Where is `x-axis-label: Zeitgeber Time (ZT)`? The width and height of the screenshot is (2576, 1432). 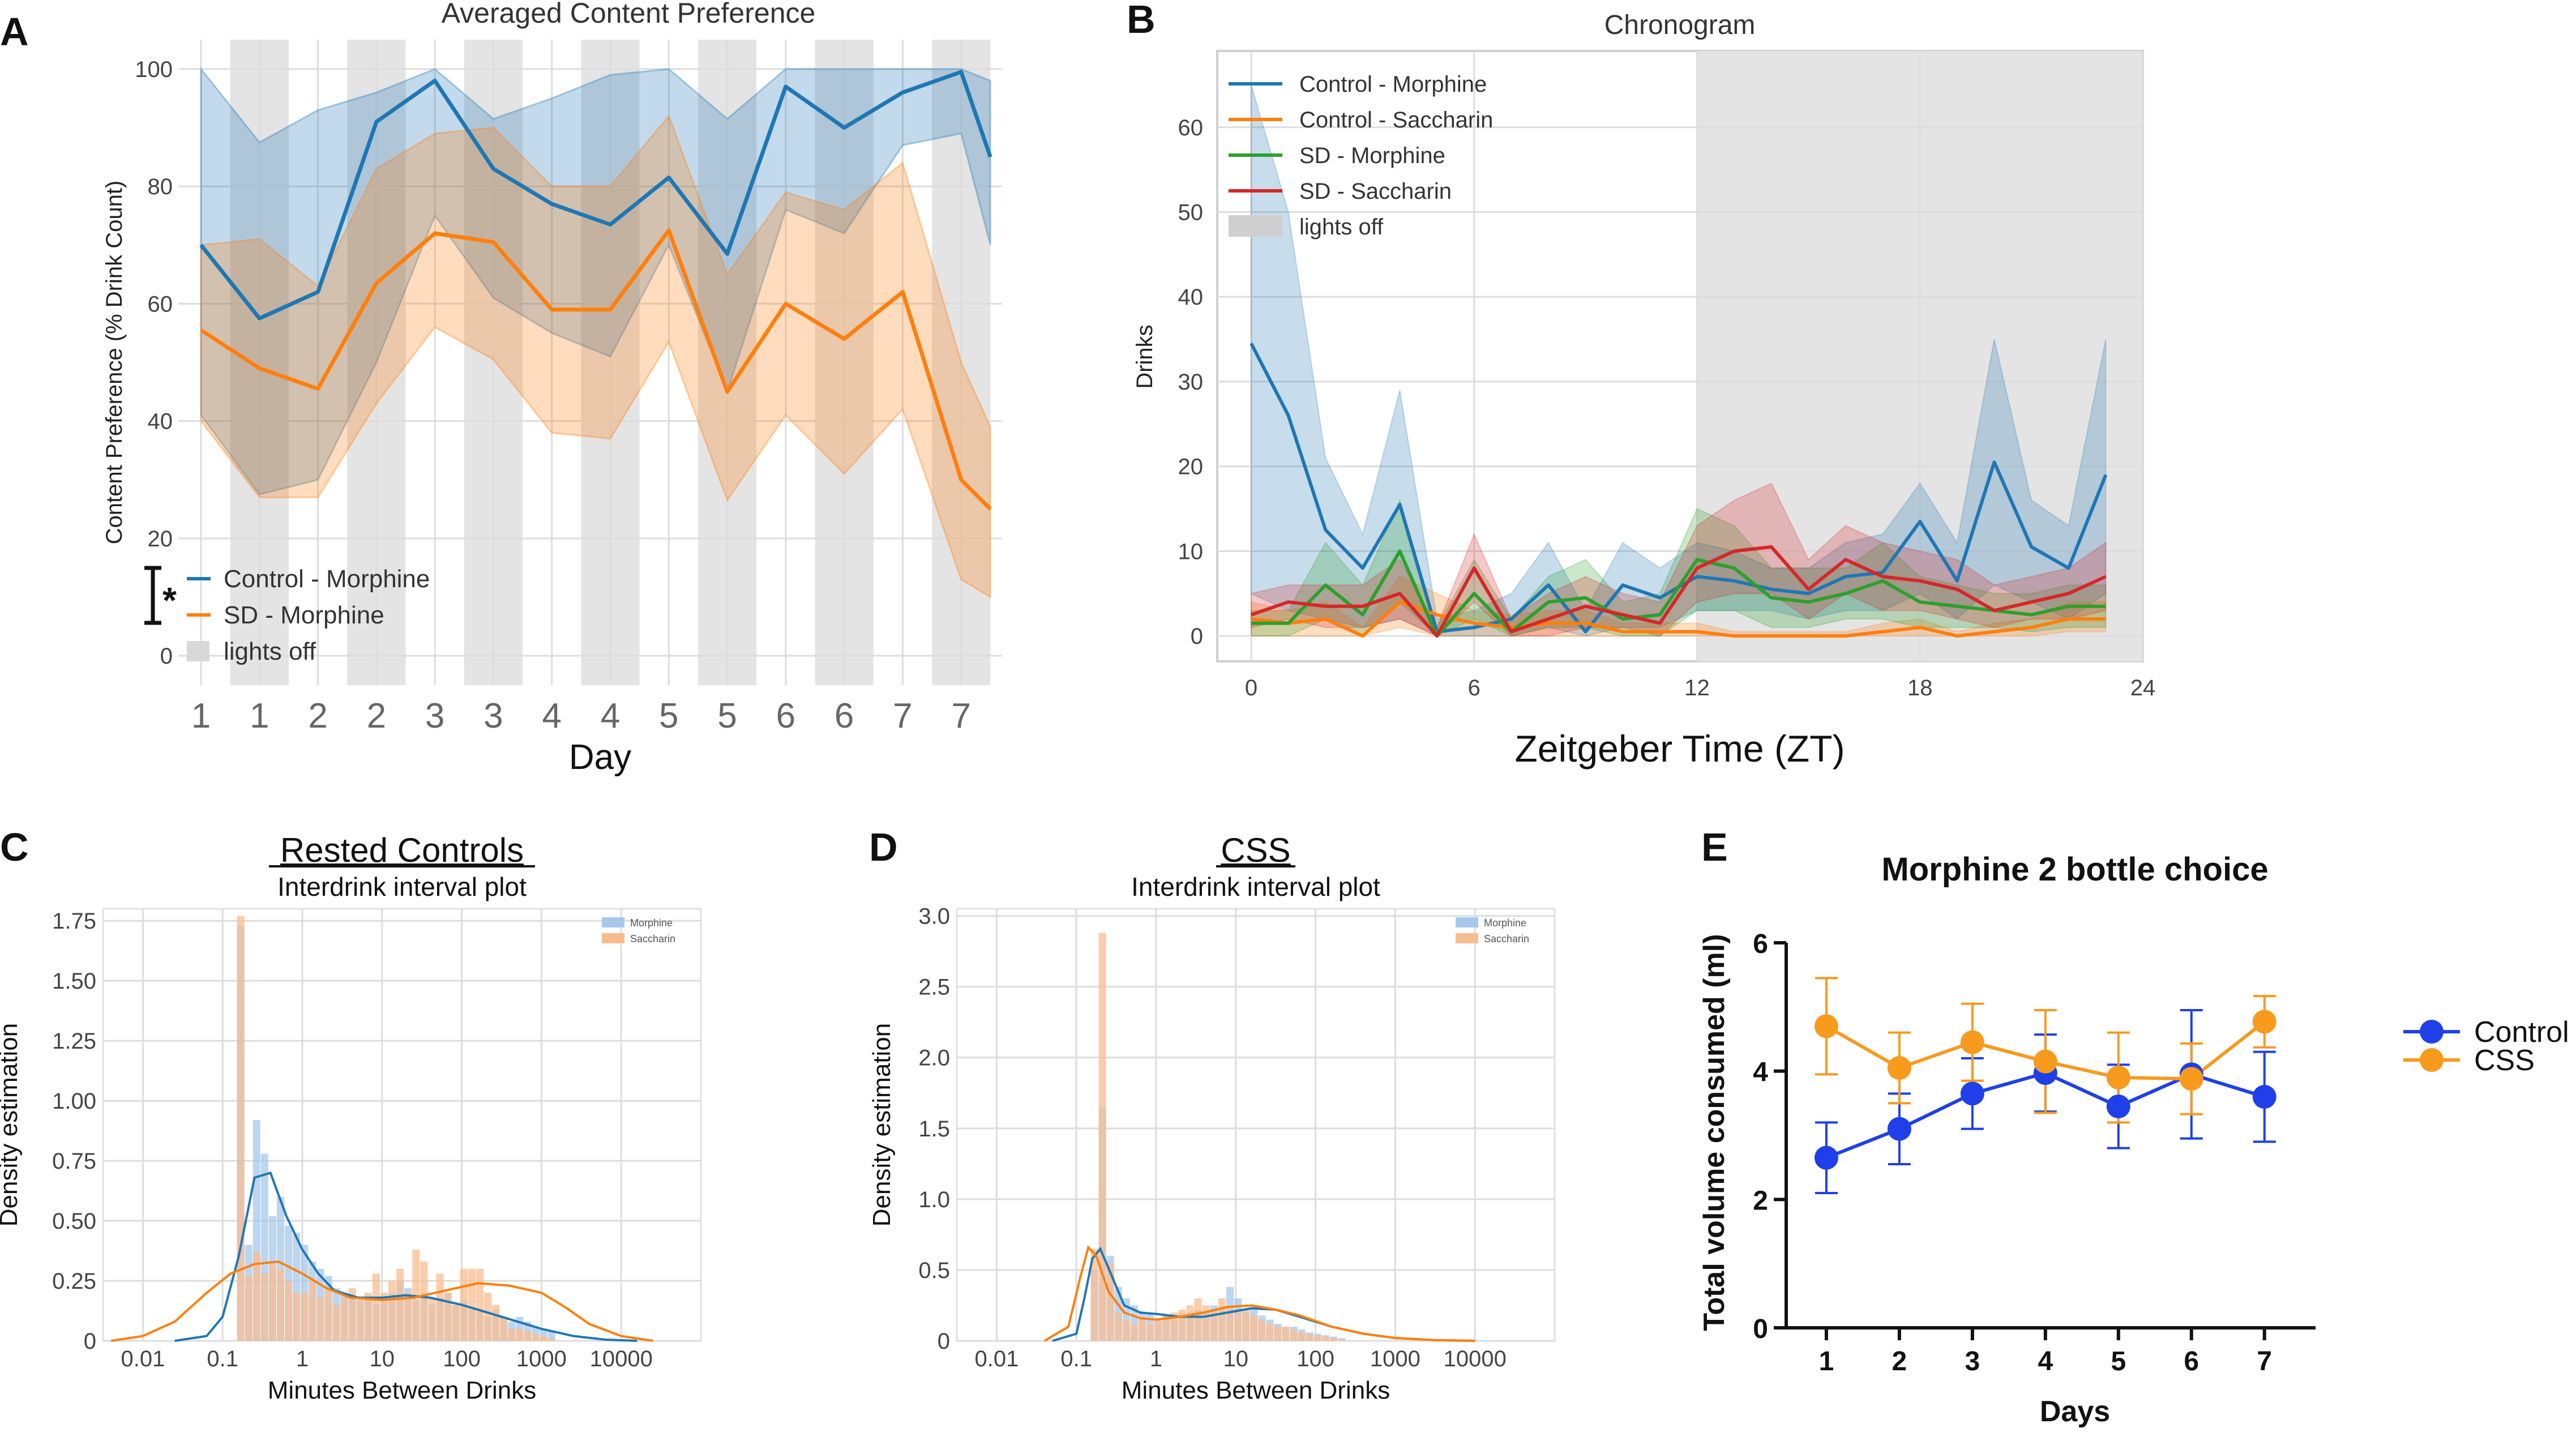
x-axis-label: Zeitgeber Time (ZT) is located at coordinates (1679, 749).